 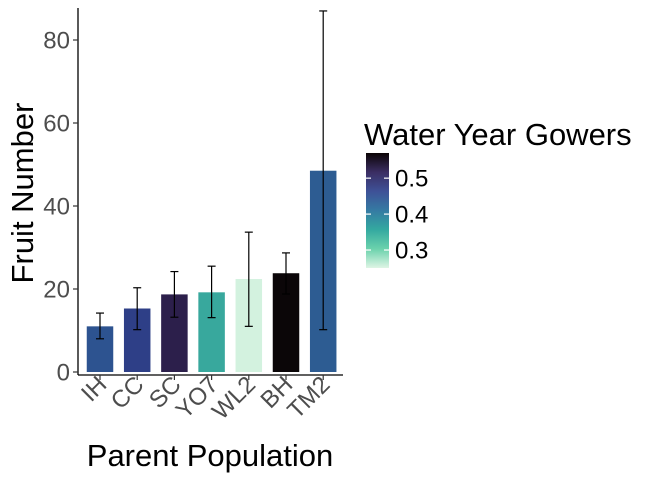 What do you see at coordinates (211, 292) in the screenshot?
I see `error-bar-yo7` at bounding box center [211, 292].